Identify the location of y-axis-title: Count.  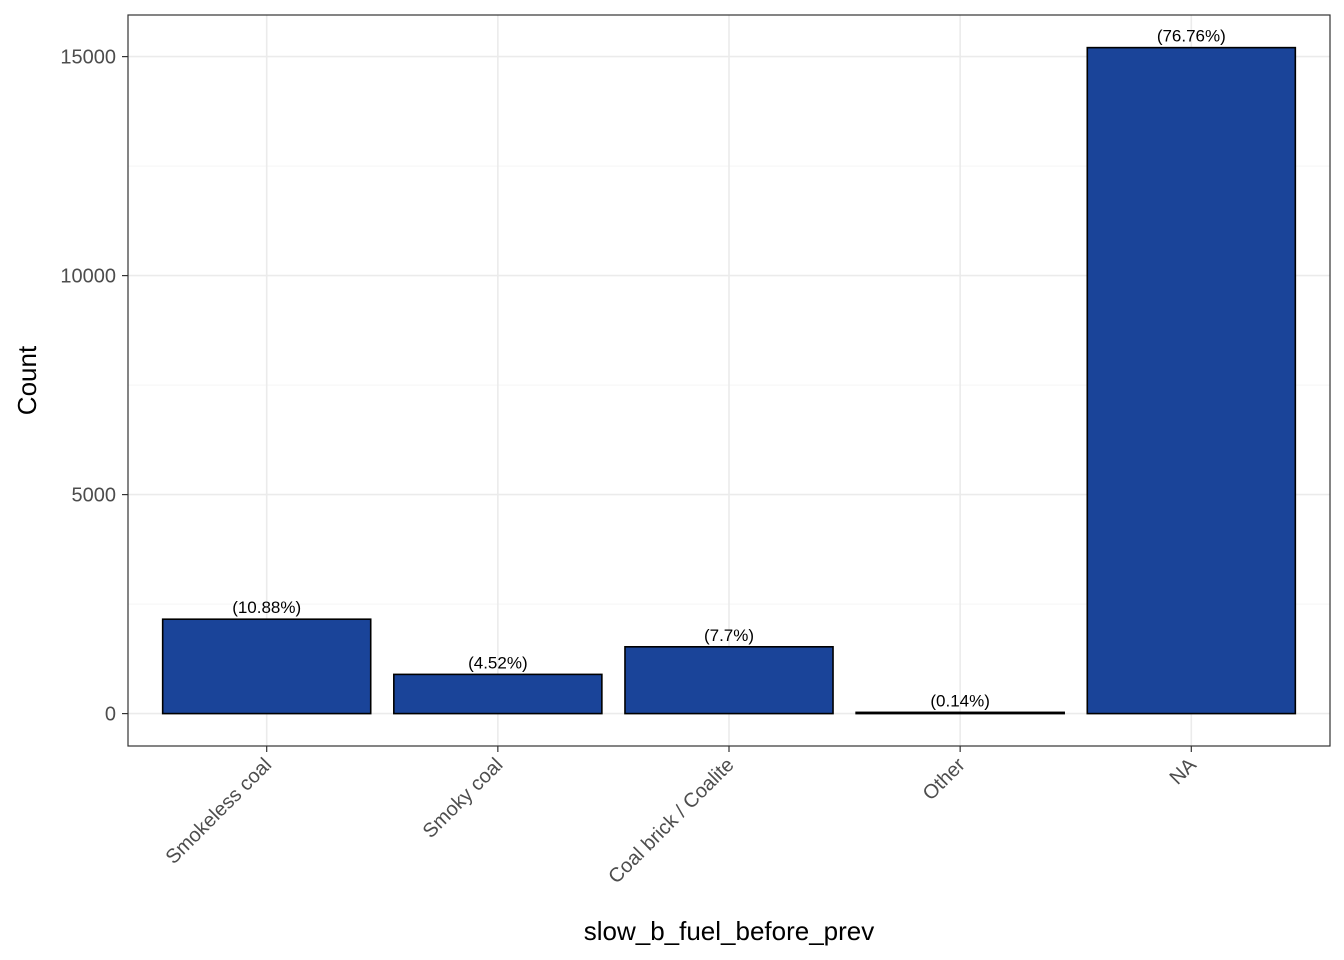
(27, 380).